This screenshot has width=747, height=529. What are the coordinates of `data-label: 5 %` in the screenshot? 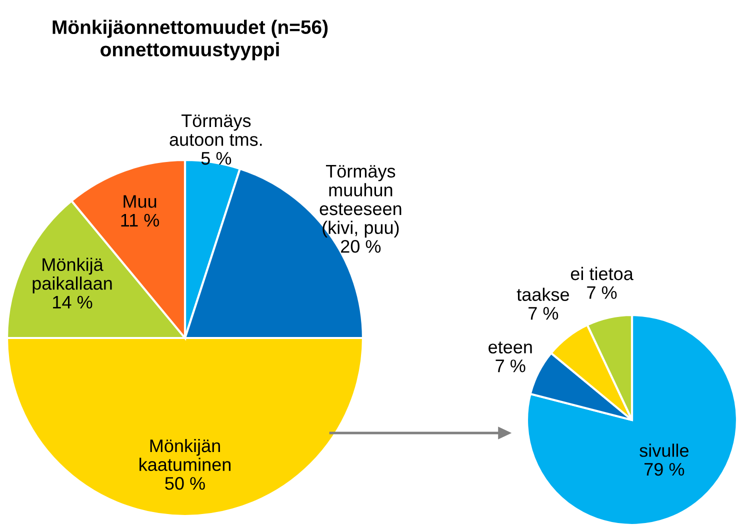 It's located at (216, 158).